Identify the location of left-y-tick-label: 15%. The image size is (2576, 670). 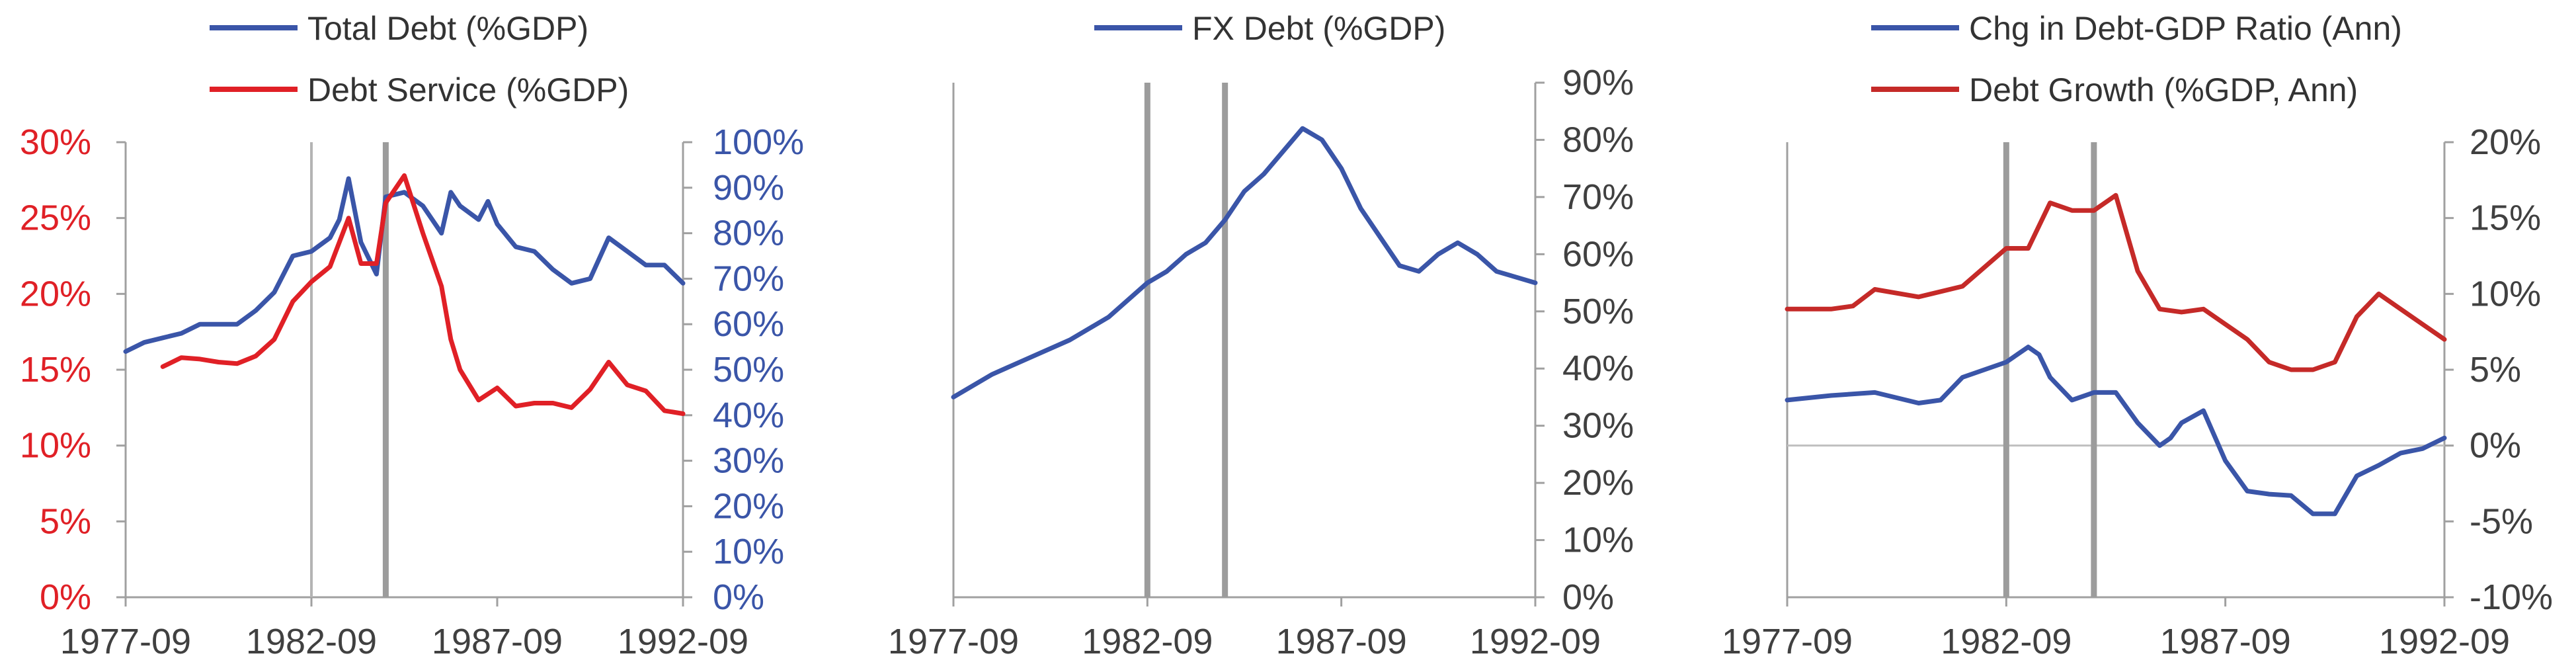
(55, 370).